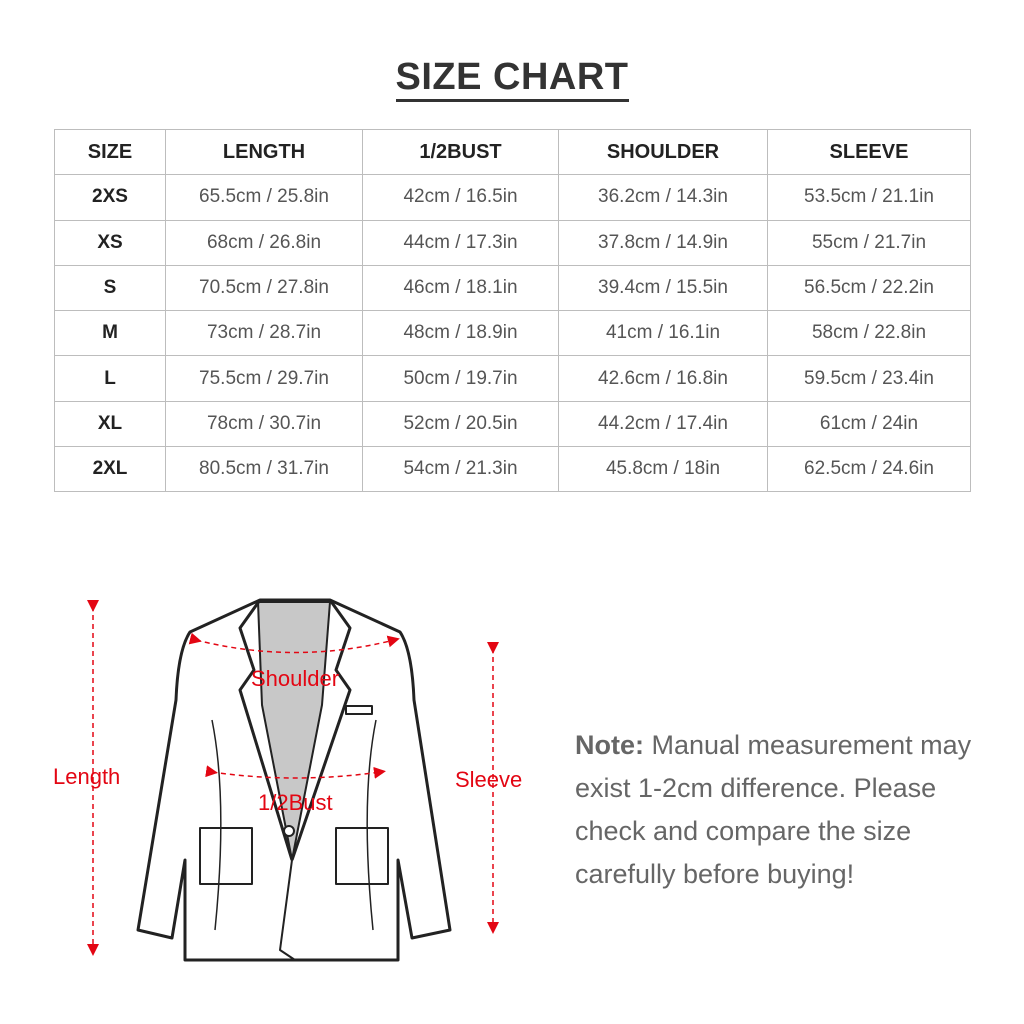 This screenshot has height=1024, width=1024. What do you see at coordinates (110, 424) in the screenshot?
I see `size-cell: XL` at bounding box center [110, 424].